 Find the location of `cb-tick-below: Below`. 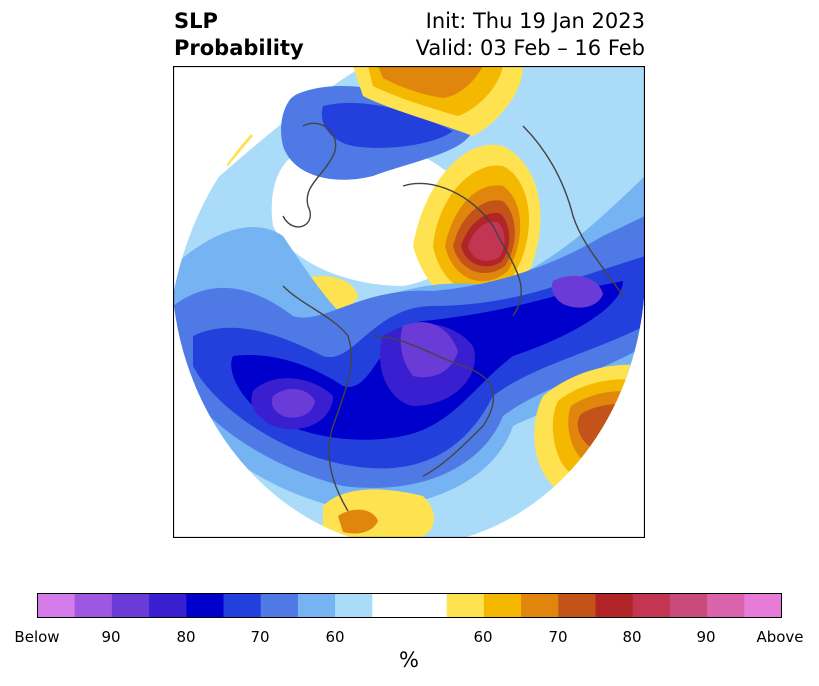

cb-tick-below: Below is located at coordinates (37, 637).